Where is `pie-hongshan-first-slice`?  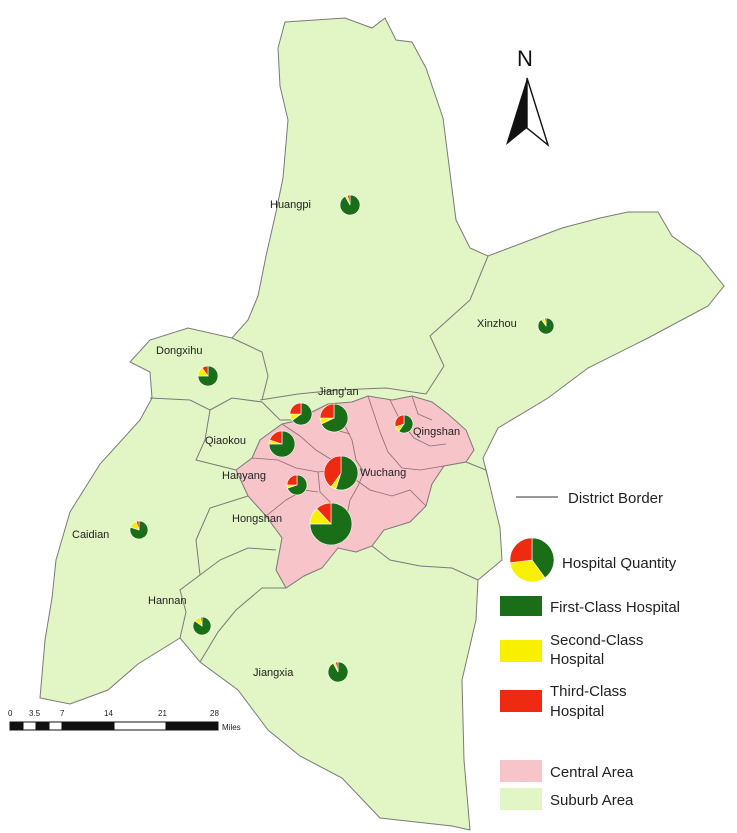 pie-hongshan-first-slice is located at coordinates (331, 524).